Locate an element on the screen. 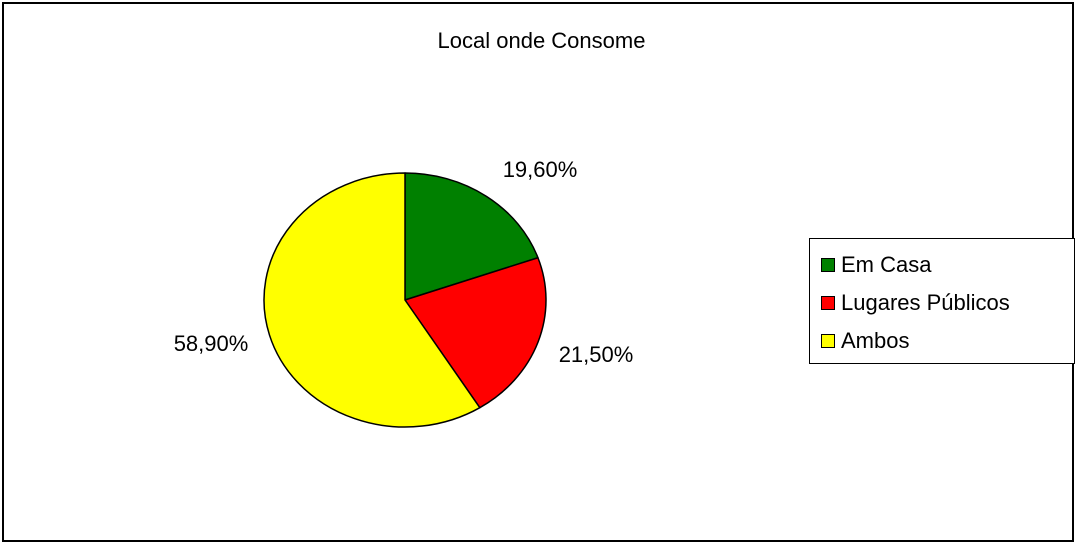 Image resolution: width=1083 pixels, height=542 pixels. legend-item: Lugares Públicos is located at coordinates (942, 303).